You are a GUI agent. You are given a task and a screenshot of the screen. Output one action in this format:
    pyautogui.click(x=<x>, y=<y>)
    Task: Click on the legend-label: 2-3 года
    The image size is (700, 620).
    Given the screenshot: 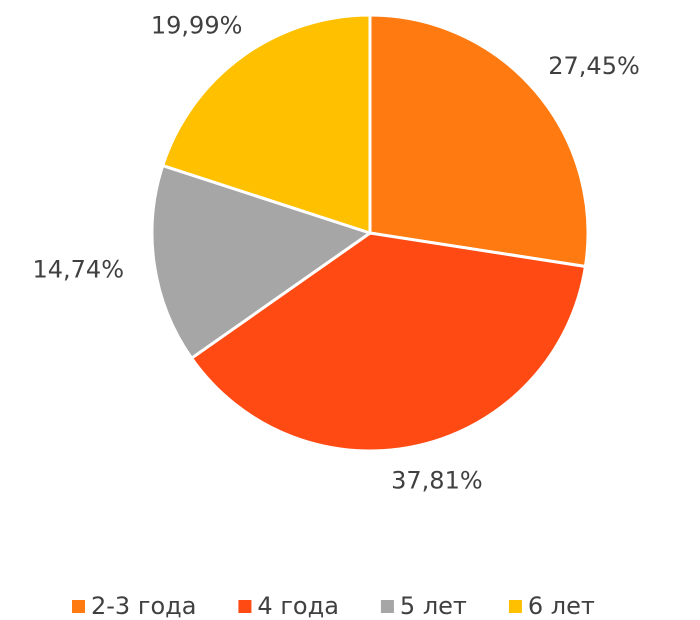 What is the action you would take?
    pyautogui.click(x=143, y=606)
    